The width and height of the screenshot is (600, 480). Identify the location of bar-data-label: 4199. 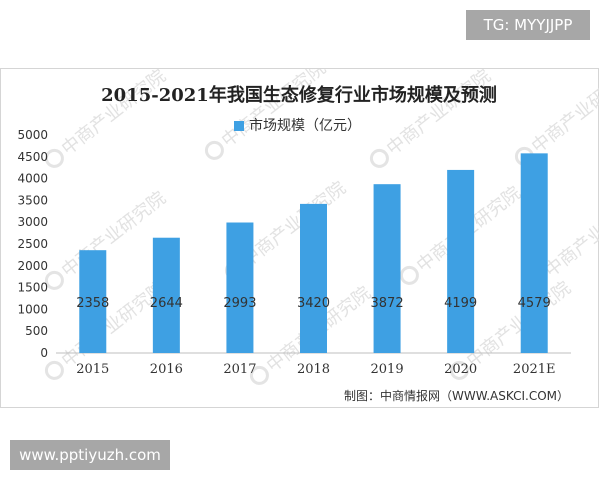
(460, 303).